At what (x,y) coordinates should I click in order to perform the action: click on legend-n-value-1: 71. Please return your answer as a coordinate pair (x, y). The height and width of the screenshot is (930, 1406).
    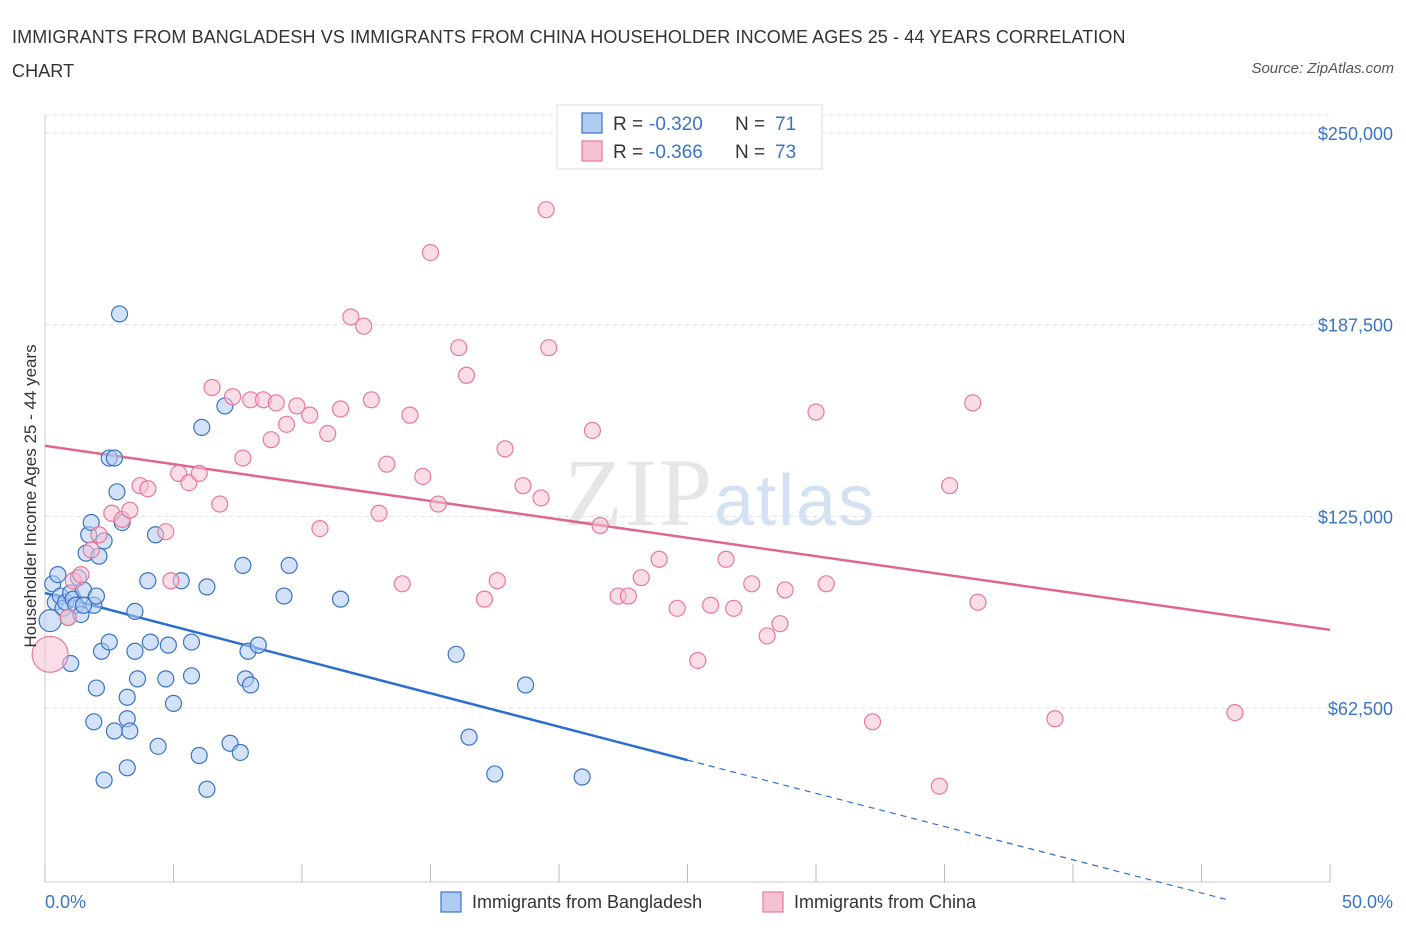
    Looking at the image, I should click on (785, 124).